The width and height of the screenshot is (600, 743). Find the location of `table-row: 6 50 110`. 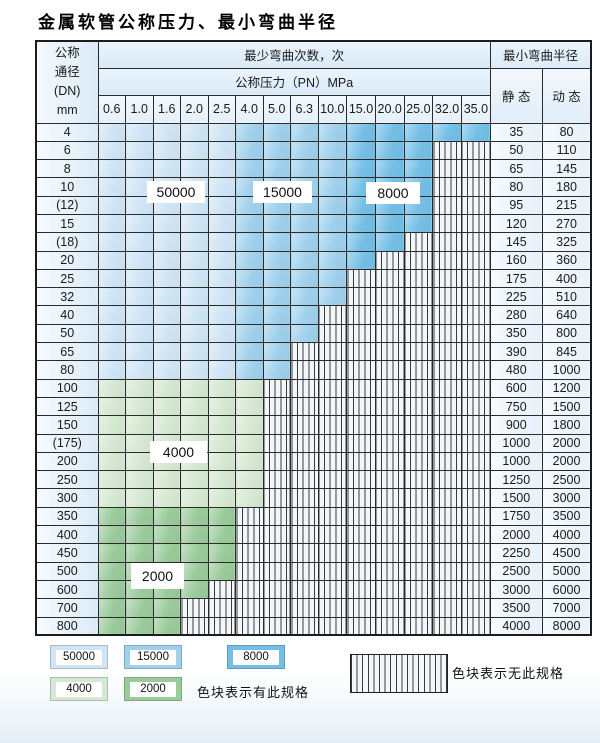

table-row: 6 50 110 is located at coordinates (313, 150).